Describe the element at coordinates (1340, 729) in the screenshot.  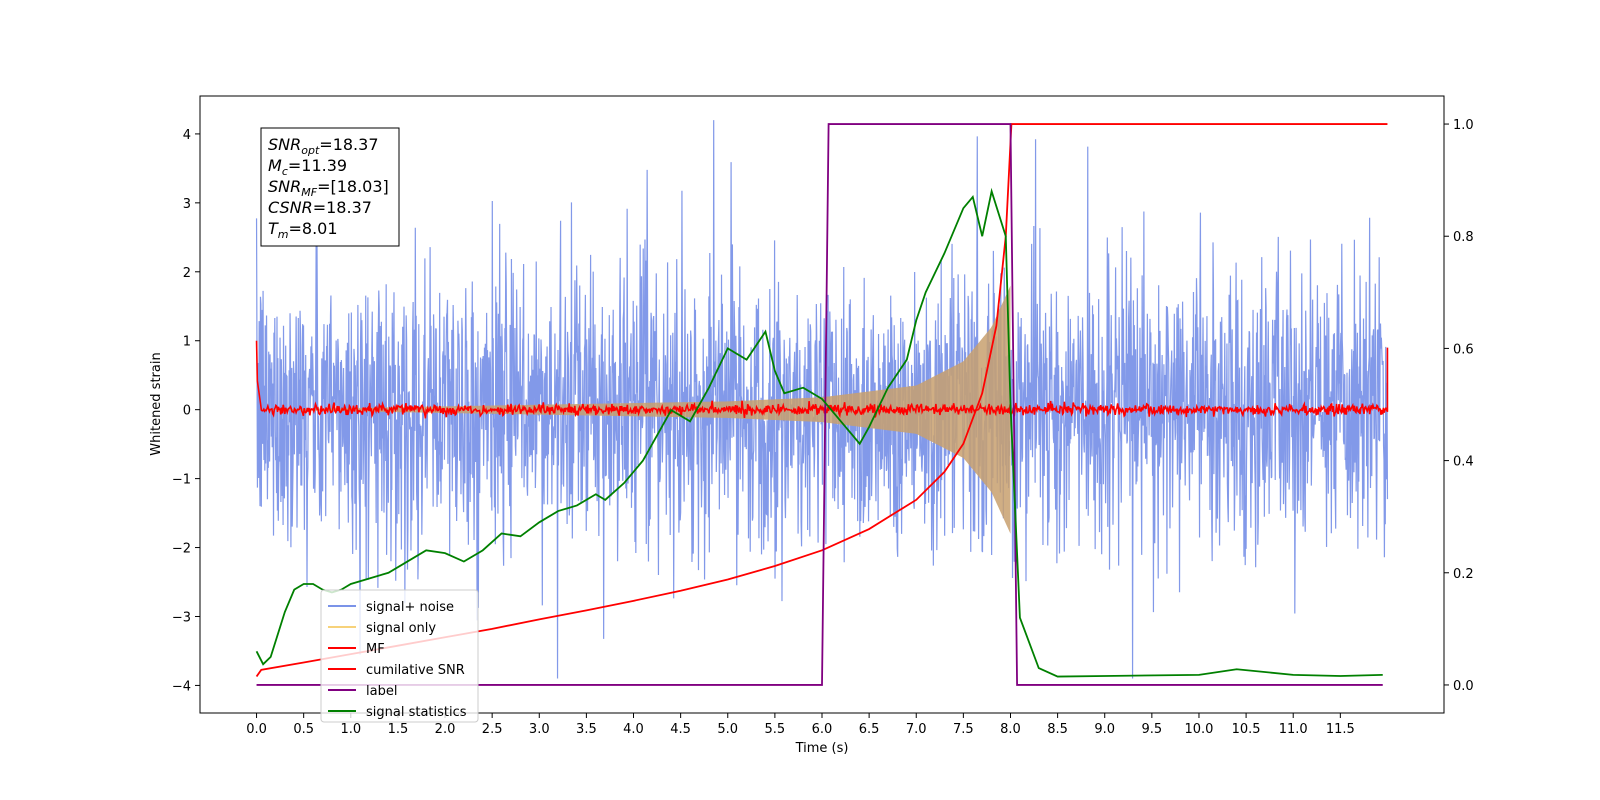
I see `x-tick-label: 11.5` at that location.